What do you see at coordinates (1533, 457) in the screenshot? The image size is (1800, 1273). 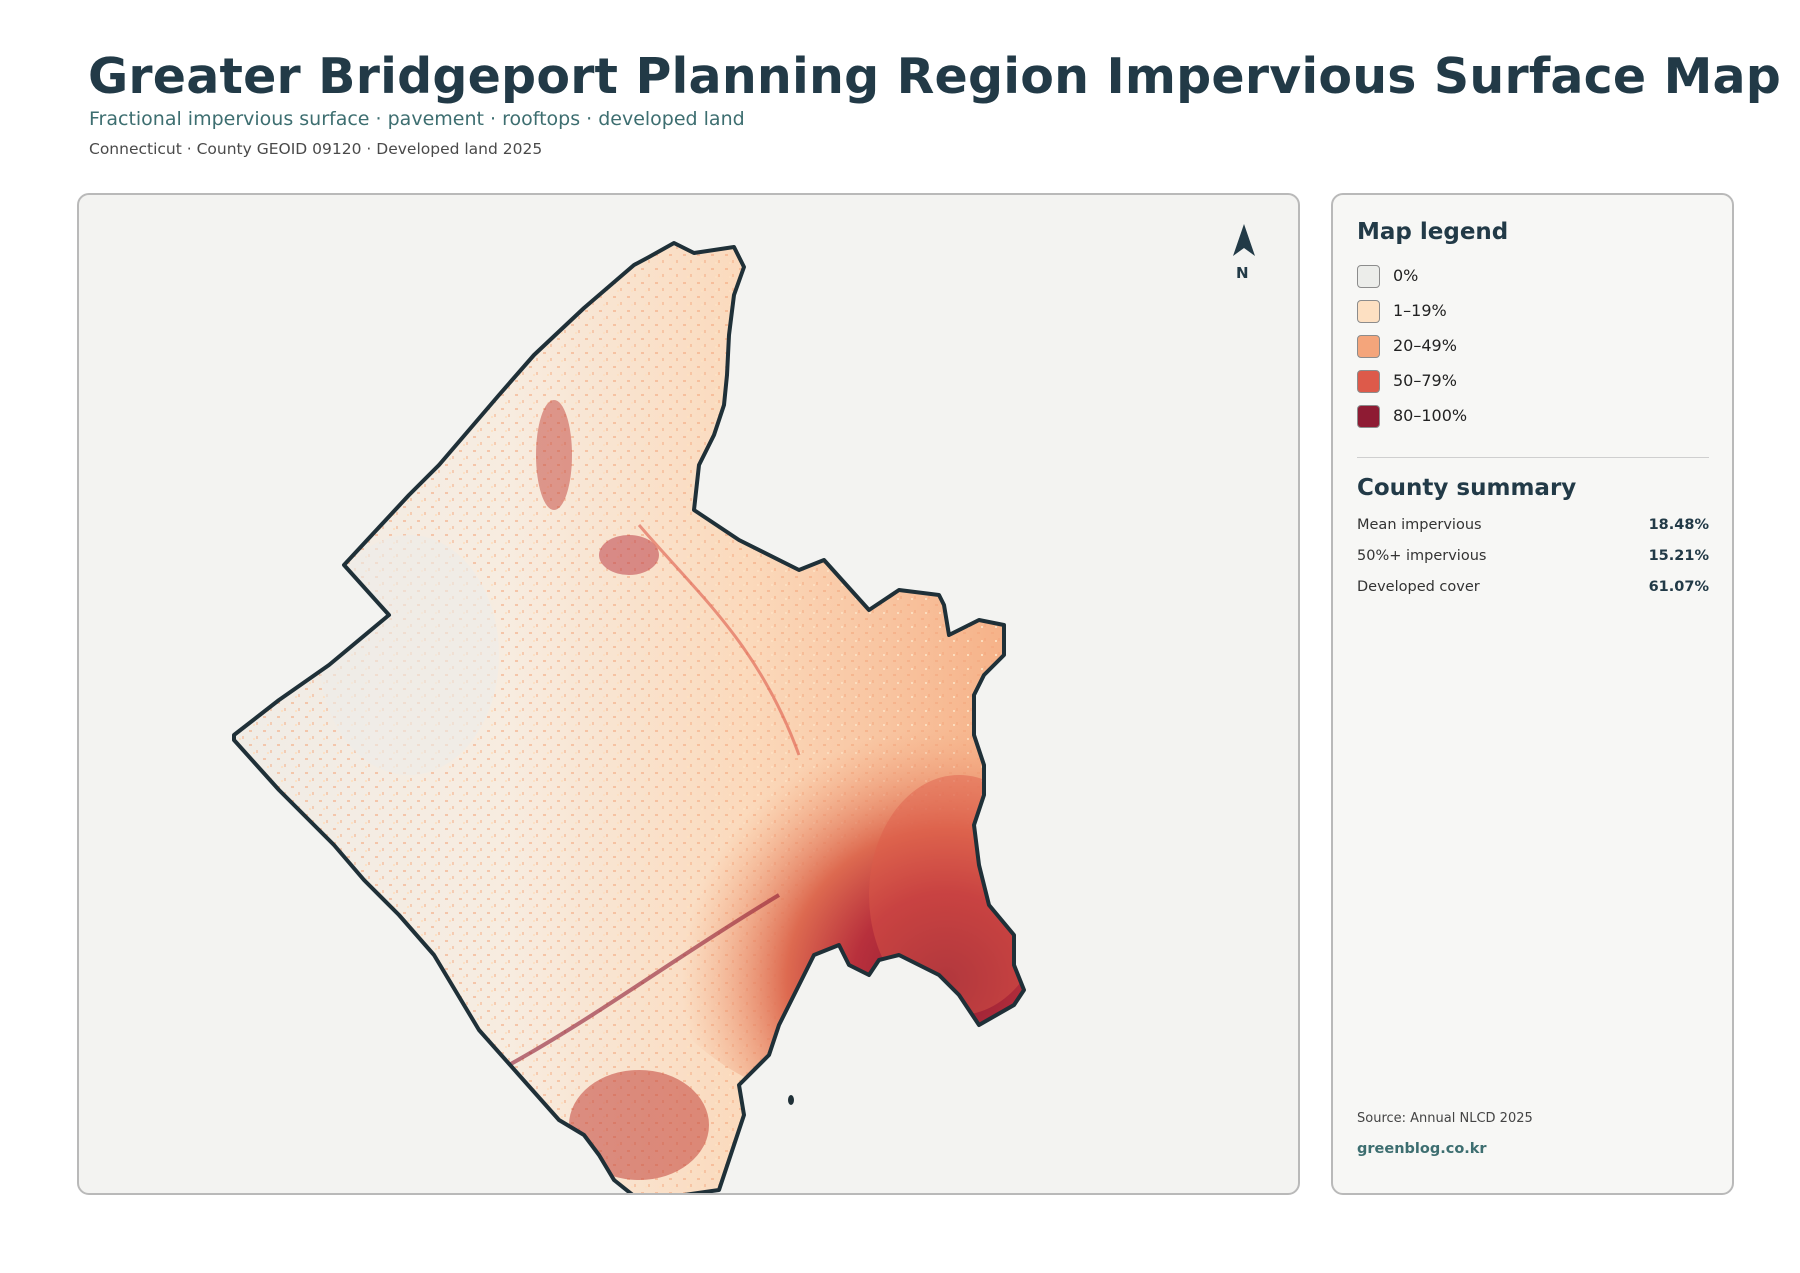 I see `divider` at bounding box center [1533, 457].